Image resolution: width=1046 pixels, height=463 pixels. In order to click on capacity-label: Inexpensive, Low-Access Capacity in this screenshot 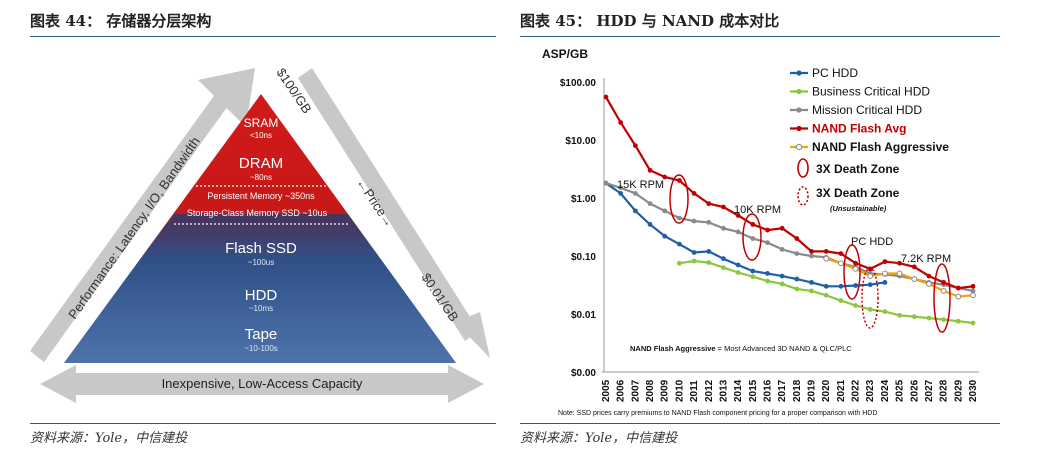, I will do `click(262, 383)`.